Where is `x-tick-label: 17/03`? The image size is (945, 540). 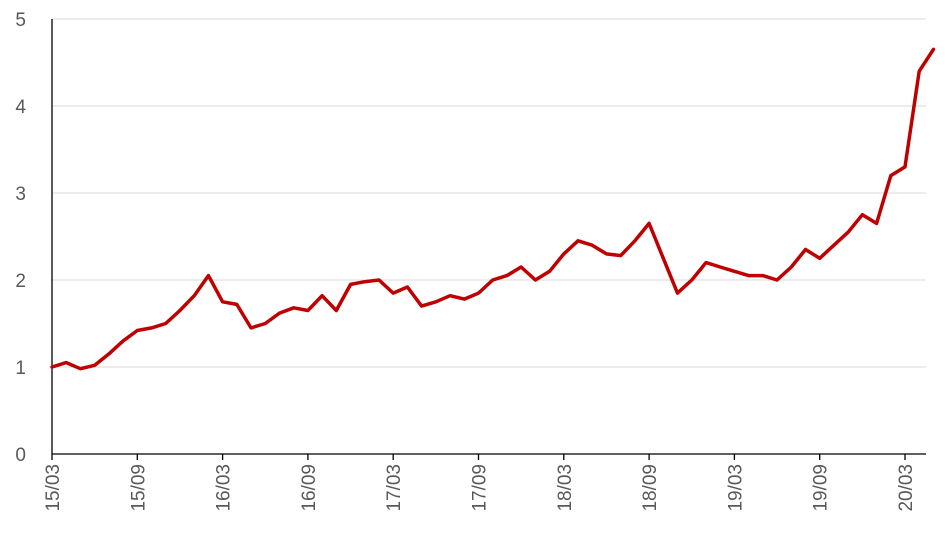
x-tick-label: 17/03 is located at coordinates (394, 488).